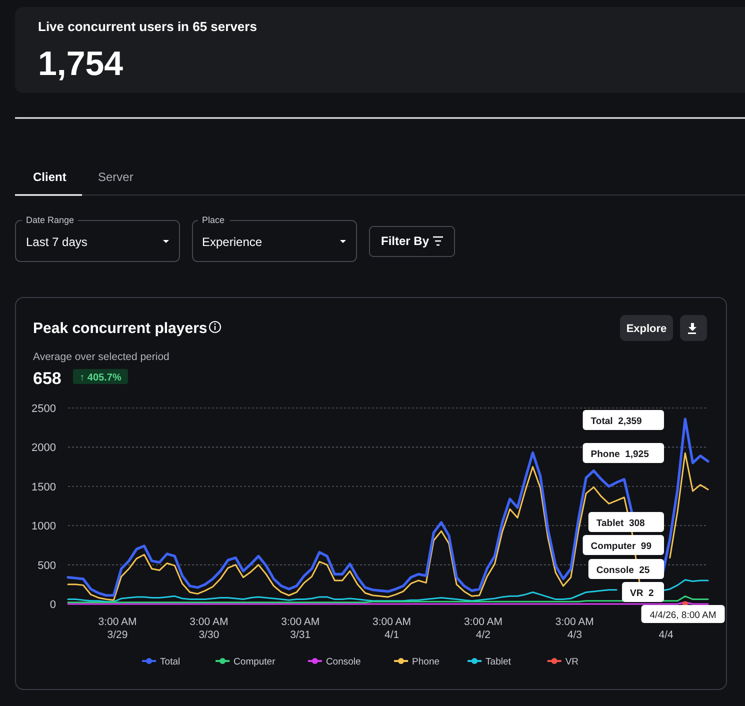  I want to click on text: Explore, so click(646, 329).